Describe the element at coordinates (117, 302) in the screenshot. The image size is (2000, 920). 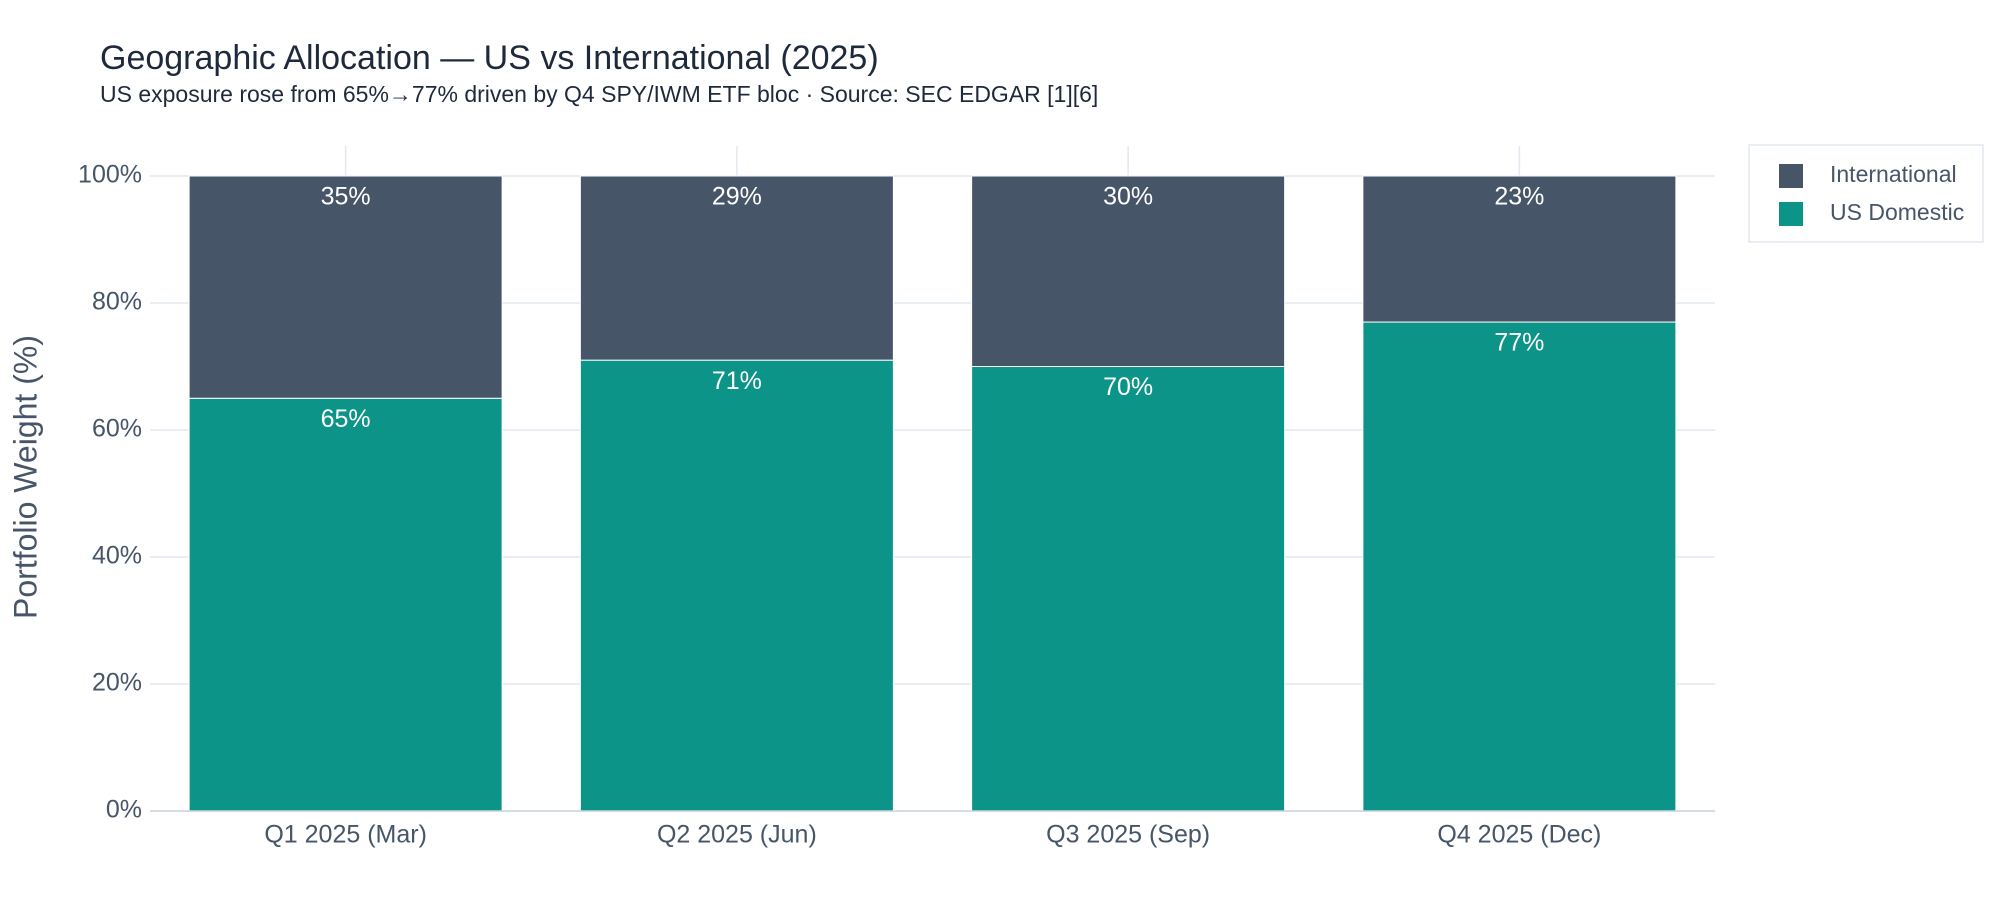
I see `y-tick-label: 80%` at that location.